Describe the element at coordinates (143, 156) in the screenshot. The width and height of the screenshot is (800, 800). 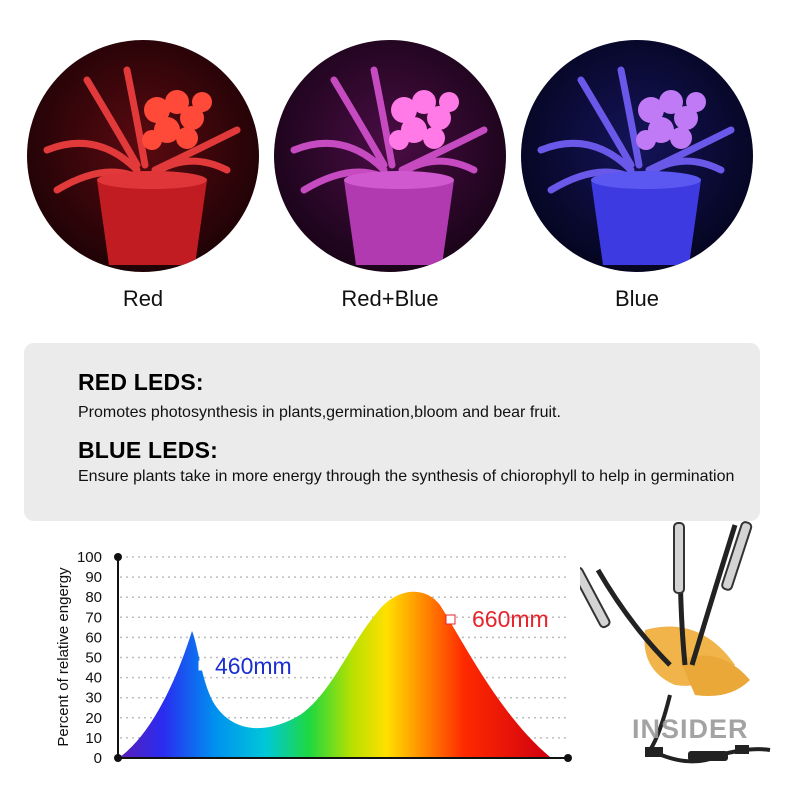
I see `red-light-plant-photo` at that location.